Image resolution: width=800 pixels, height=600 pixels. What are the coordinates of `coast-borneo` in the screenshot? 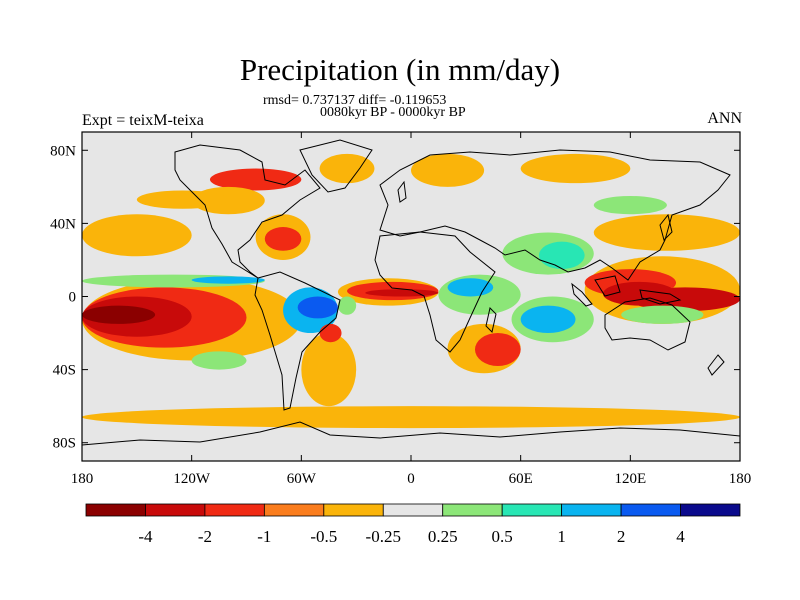 It's located at (607, 286).